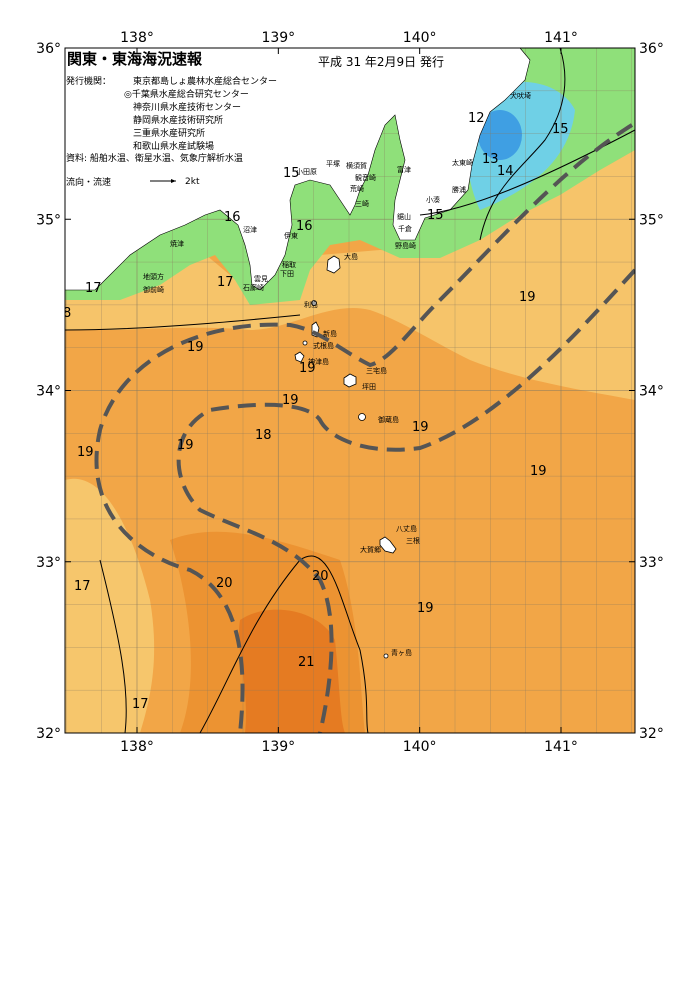 This screenshot has width=700, height=993. I want to click on place-name: 八丈島, so click(406, 528).